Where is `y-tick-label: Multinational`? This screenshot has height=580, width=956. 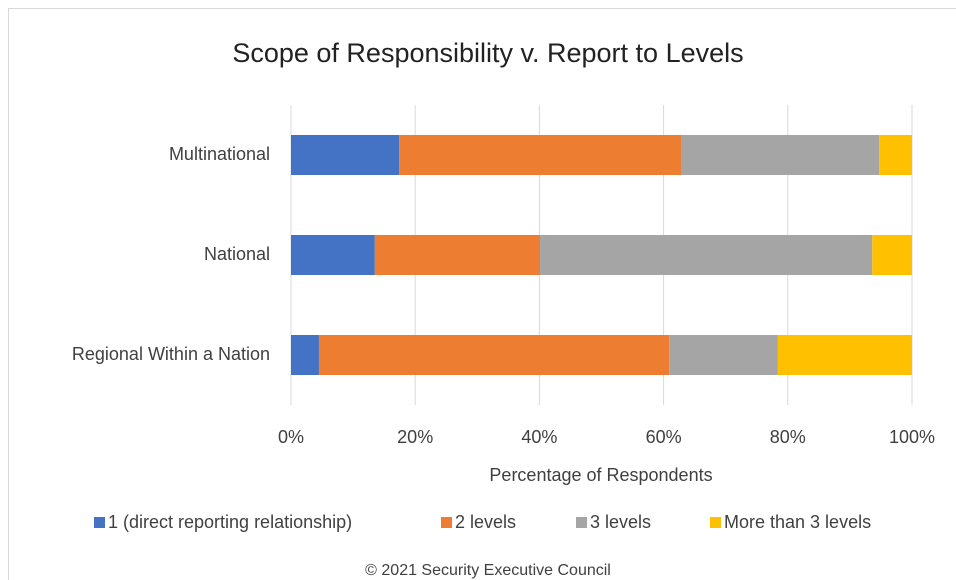 y-tick-label: Multinational is located at coordinates (219, 154).